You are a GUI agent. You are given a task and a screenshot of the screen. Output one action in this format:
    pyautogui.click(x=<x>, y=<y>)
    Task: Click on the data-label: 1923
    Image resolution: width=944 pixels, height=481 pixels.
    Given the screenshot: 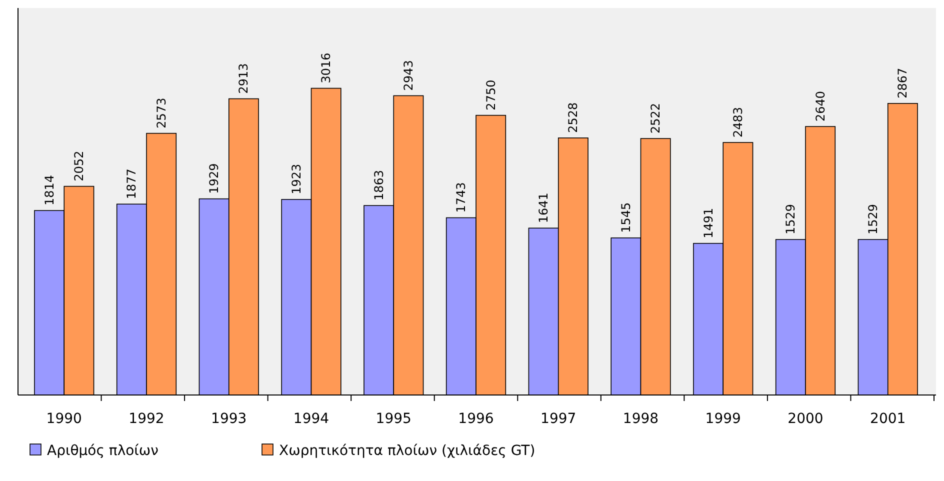 What is the action you would take?
    pyautogui.click(x=296, y=179)
    